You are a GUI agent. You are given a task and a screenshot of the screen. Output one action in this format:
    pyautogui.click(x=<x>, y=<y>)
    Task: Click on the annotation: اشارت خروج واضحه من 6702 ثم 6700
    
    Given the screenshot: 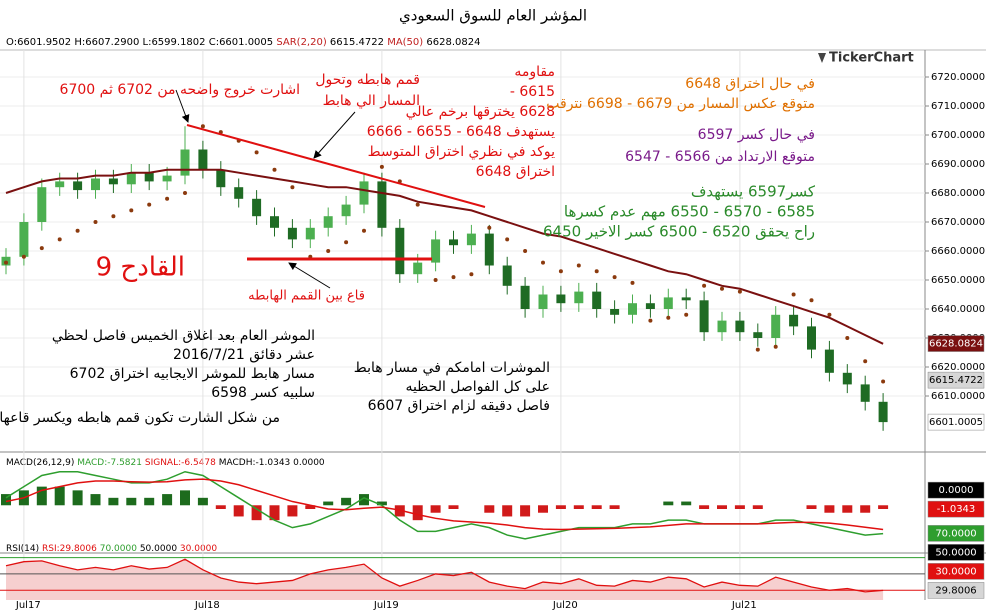 What is the action you would take?
    pyautogui.click(x=180, y=90)
    